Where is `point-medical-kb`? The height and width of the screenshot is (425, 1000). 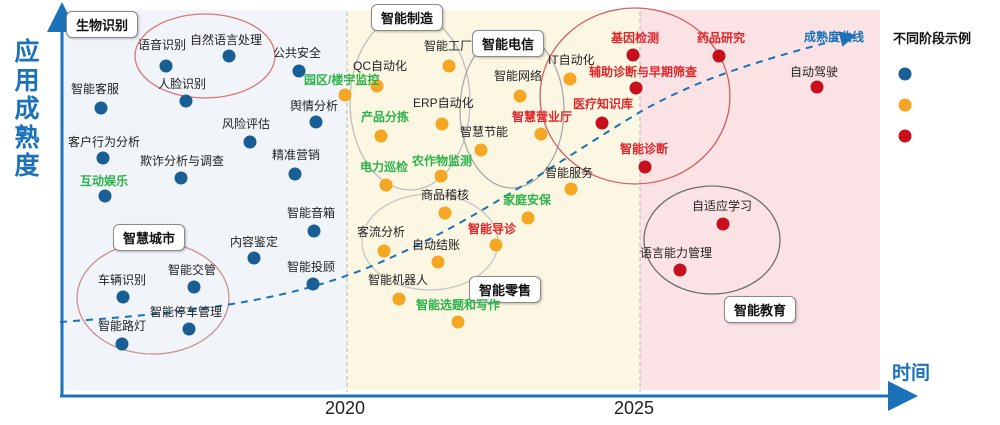 point-medical-kb is located at coordinates (602, 123).